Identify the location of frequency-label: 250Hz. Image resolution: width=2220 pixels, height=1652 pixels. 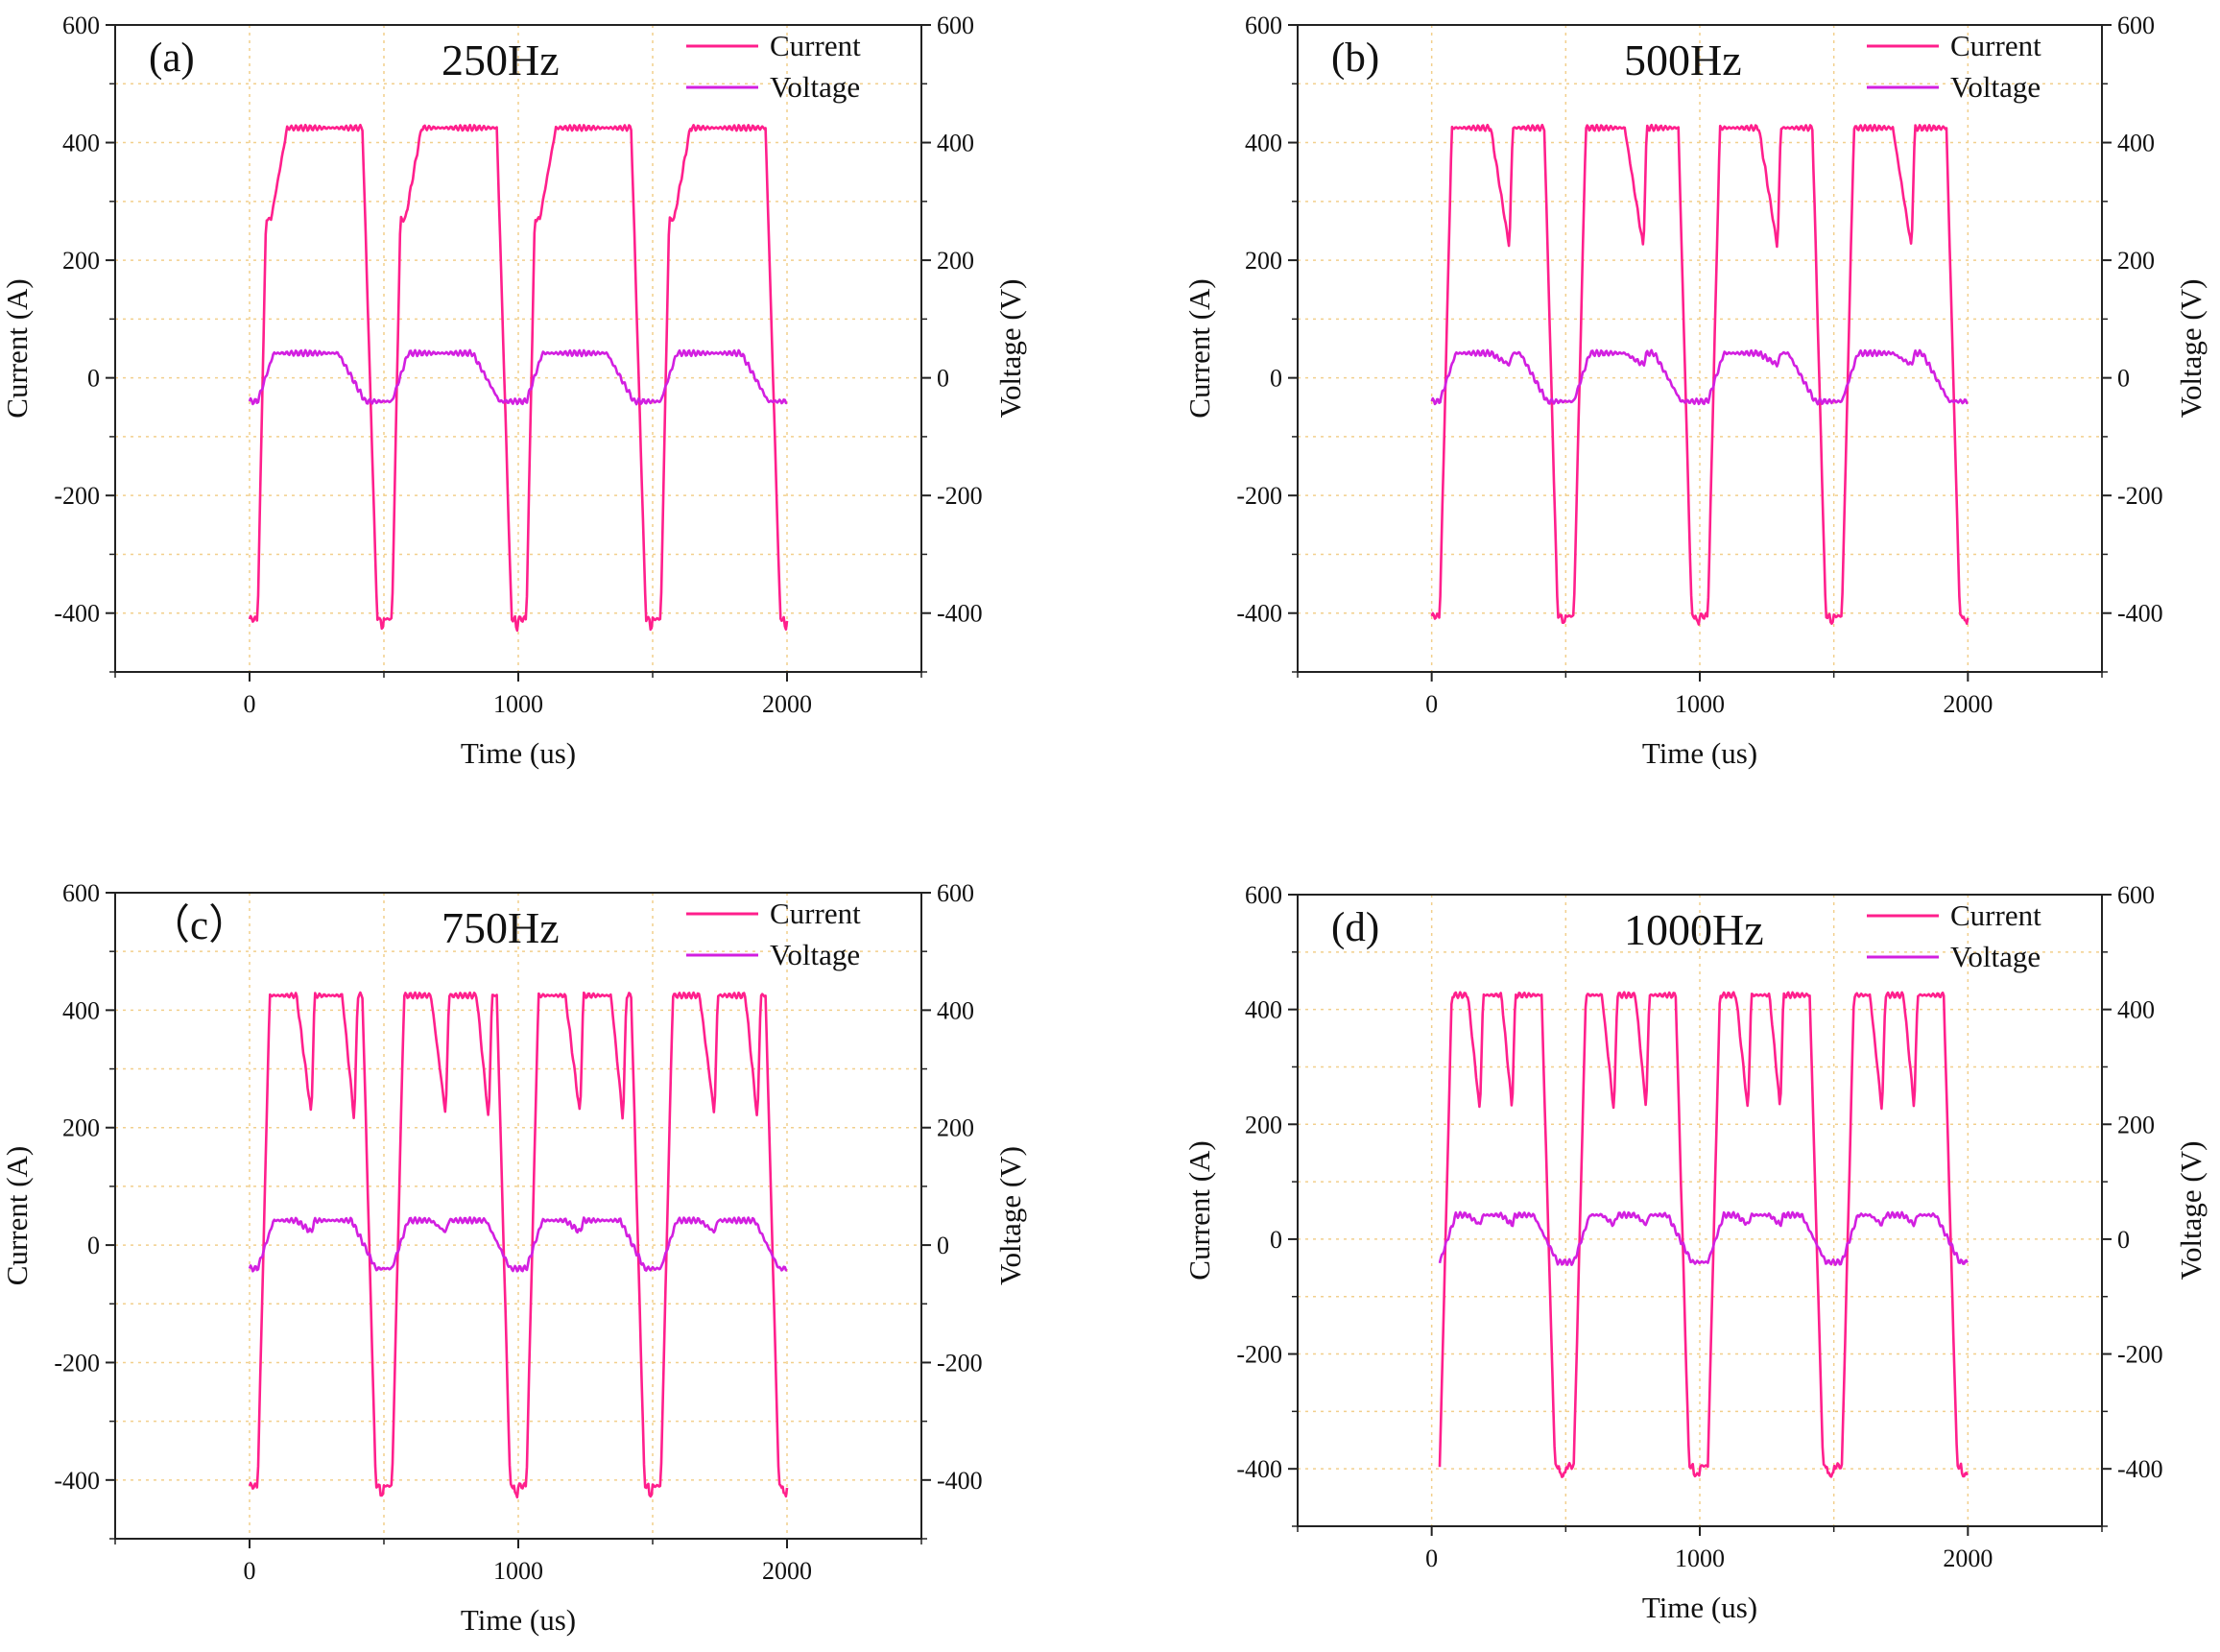
(501, 60).